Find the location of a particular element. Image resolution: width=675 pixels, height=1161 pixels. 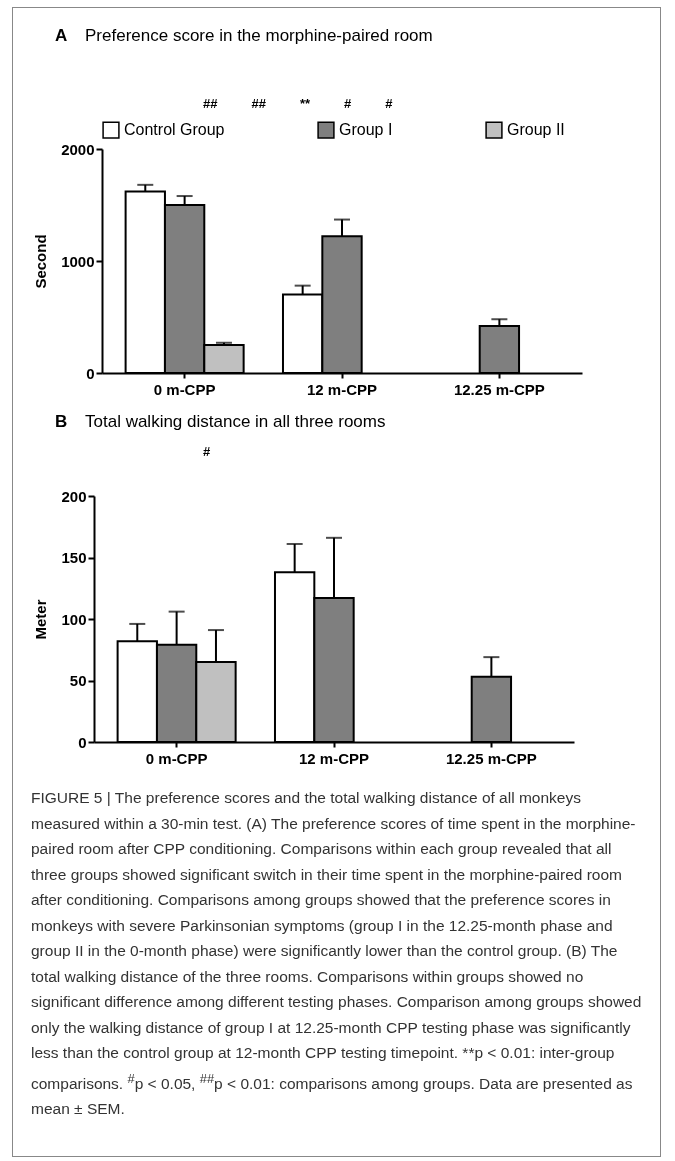

chart-title: Preference score in the morphine-paired room is located at coordinates (259, 36).